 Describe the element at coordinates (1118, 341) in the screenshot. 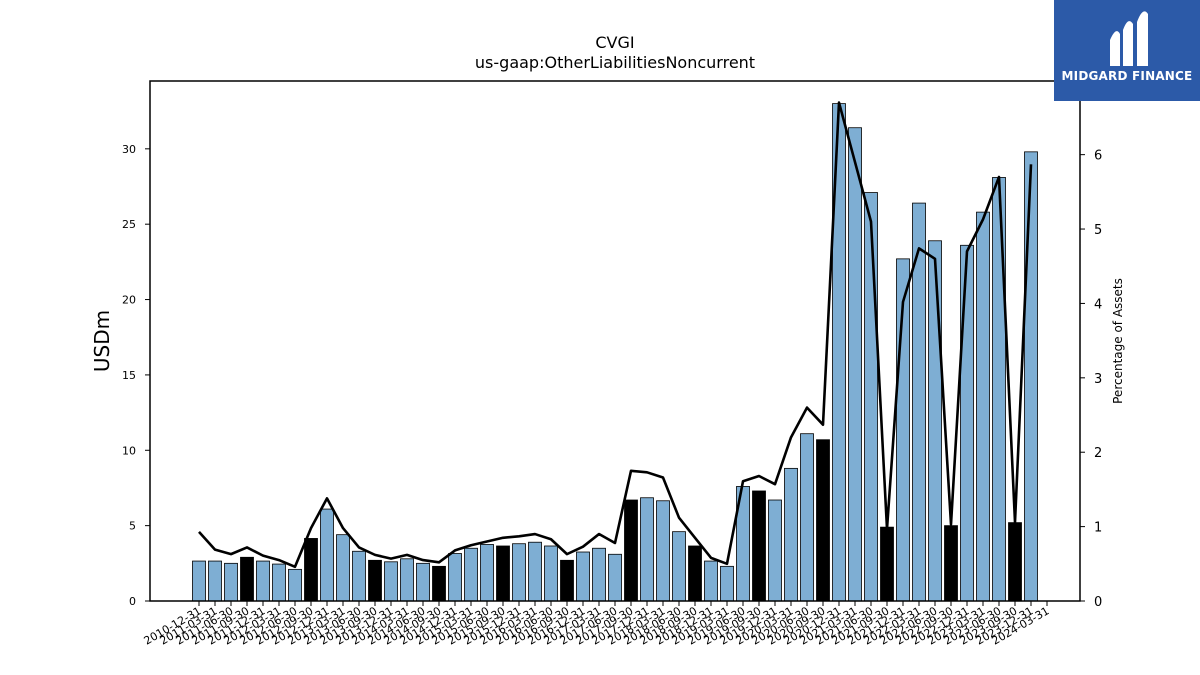

I see `y2-axis-label: Percentage of Assets` at that location.